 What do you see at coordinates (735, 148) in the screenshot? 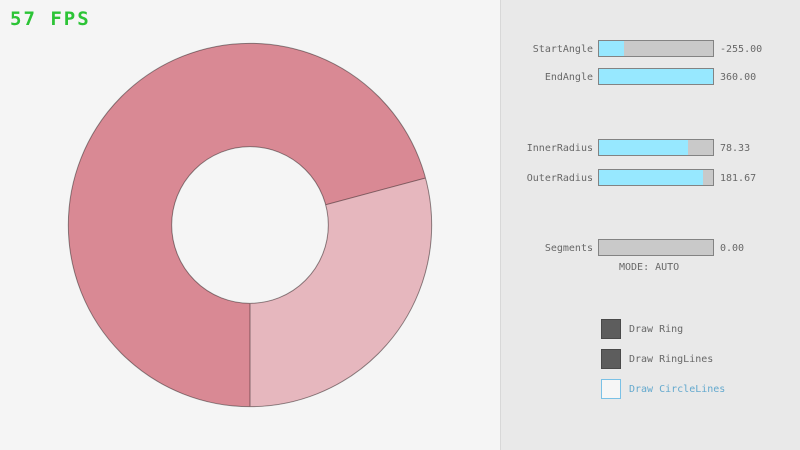
I see `slider-value: 78.33` at bounding box center [735, 148].